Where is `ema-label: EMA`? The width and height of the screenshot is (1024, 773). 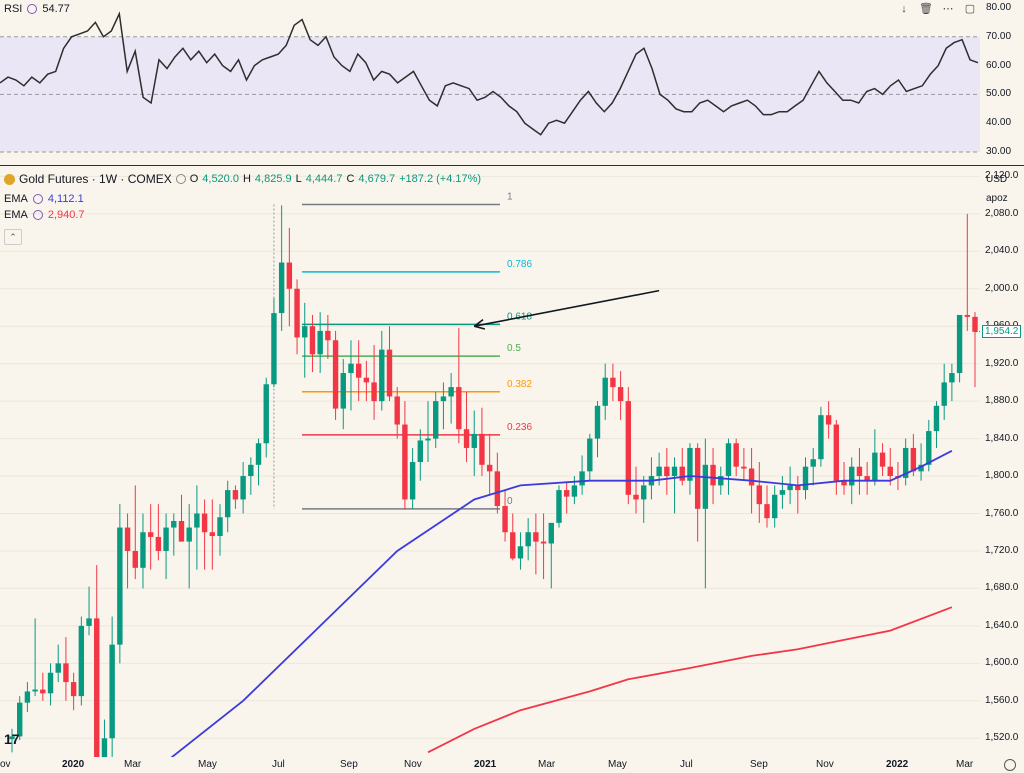
ema-label: EMA is located at coordinates (16, 199).